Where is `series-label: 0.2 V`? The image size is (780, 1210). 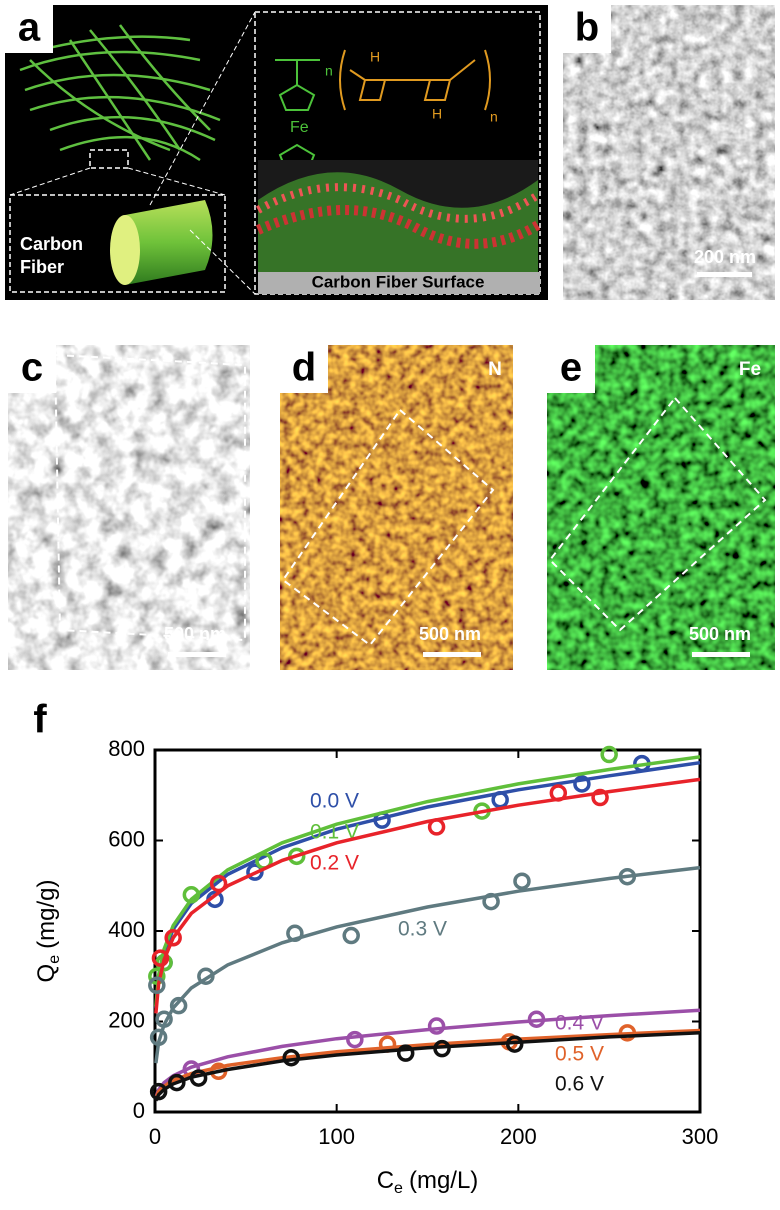
series-label: 0.2 V is located at coordinates (334, 863).